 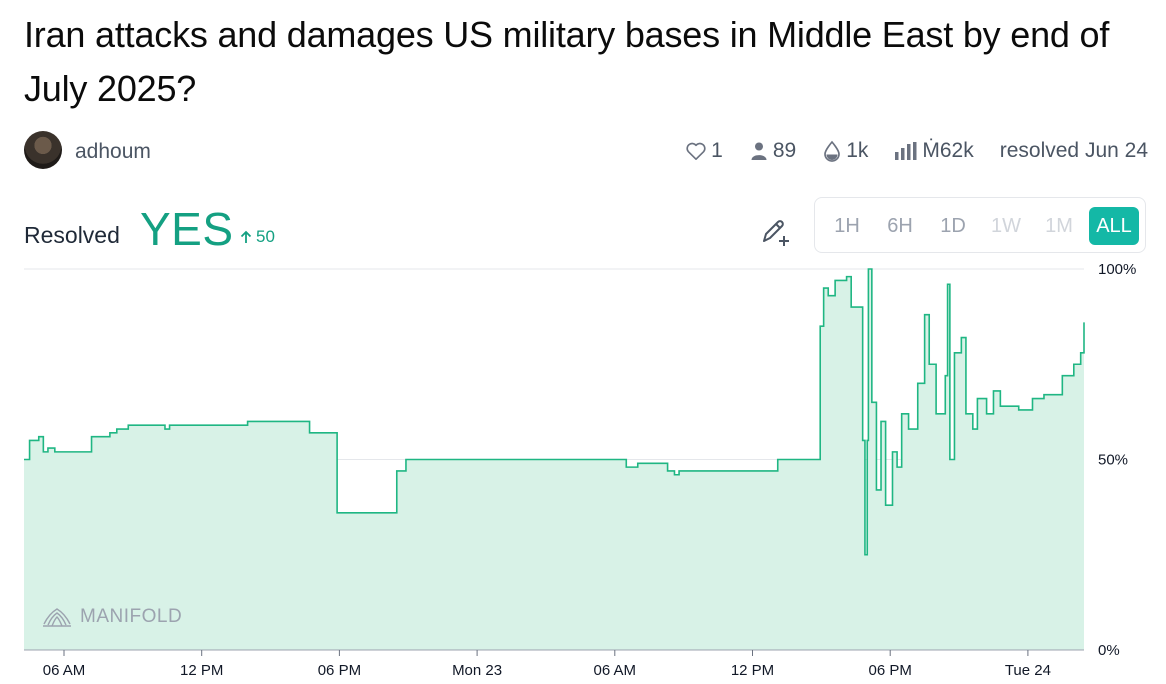 What do you see at coordinates (980, 225) in the screenshot?
I see `time-range-selector: 1H 6H 1D 1W 1M ALL` at bounding box center [980, 225].